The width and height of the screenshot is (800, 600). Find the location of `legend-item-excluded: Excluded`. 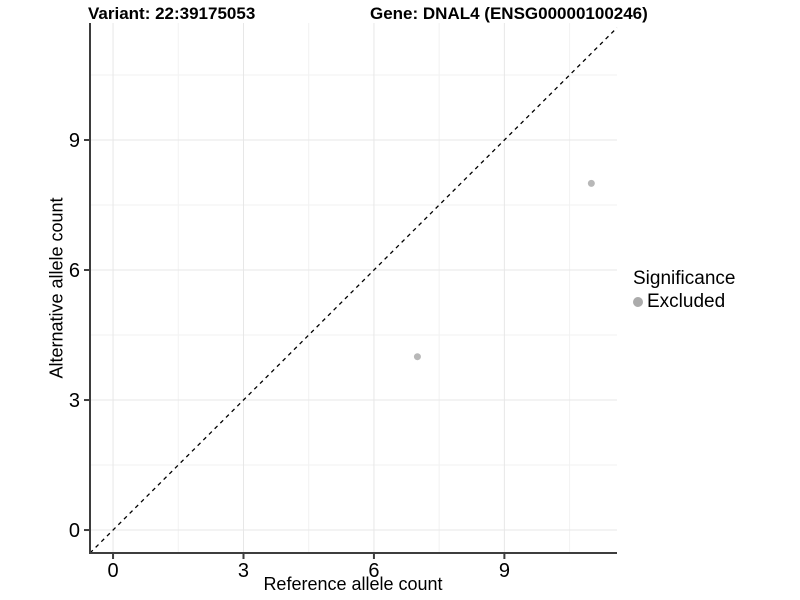

legend-item-excluded: Excluded is located at coordinates (684, 301).